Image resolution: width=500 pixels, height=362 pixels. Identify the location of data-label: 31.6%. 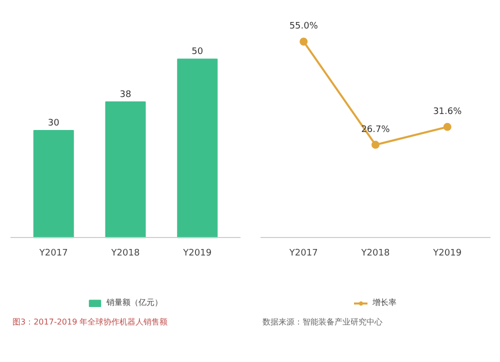
(447, 111).